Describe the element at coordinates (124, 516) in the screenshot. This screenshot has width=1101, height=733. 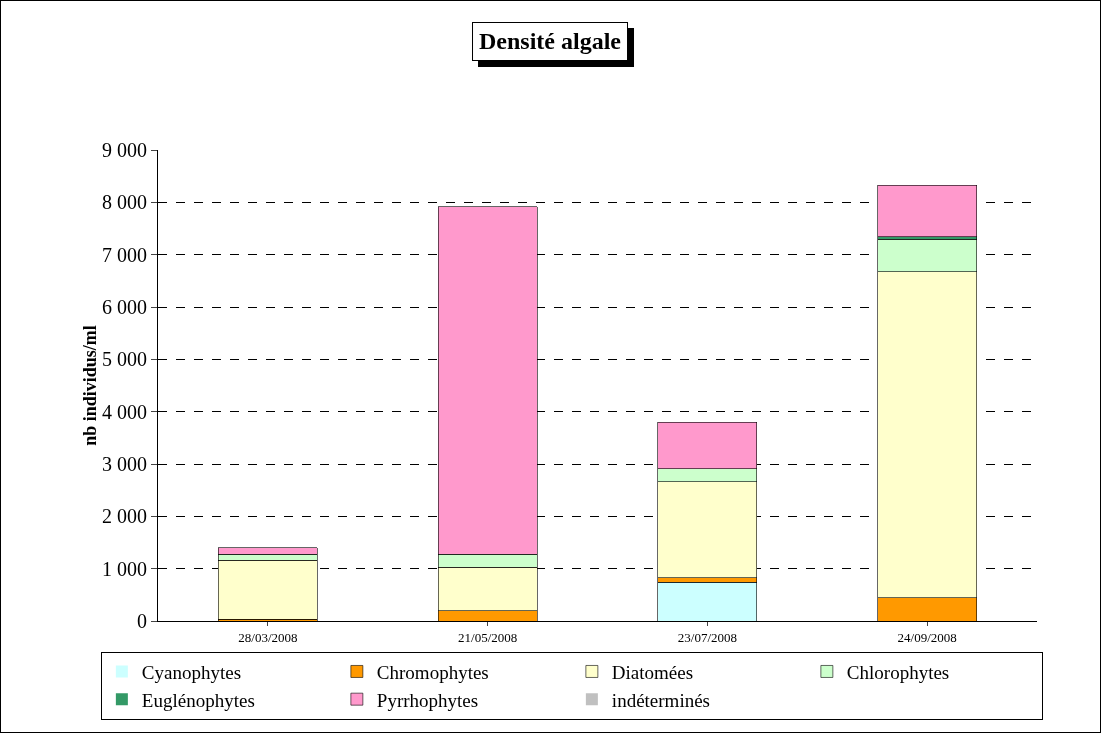
I see `y-tick-label: 2 000` at that location.